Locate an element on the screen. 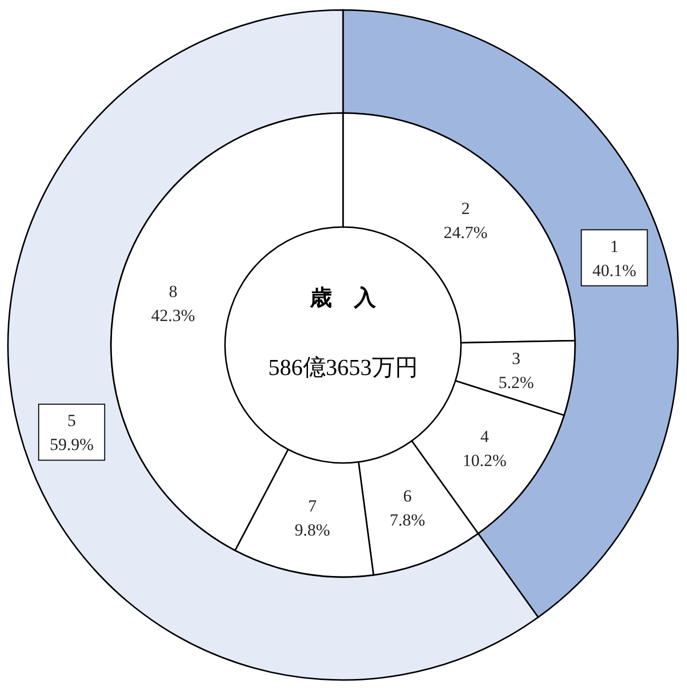  data-label: 24.7% is located at coordinates (466, 232).